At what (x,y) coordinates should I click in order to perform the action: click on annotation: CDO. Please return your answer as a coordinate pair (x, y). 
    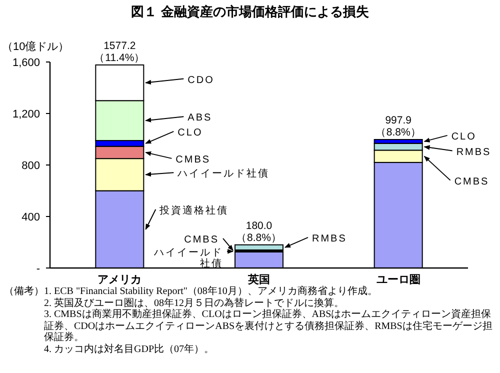
    Looking at the image, I should click on (179, 80).